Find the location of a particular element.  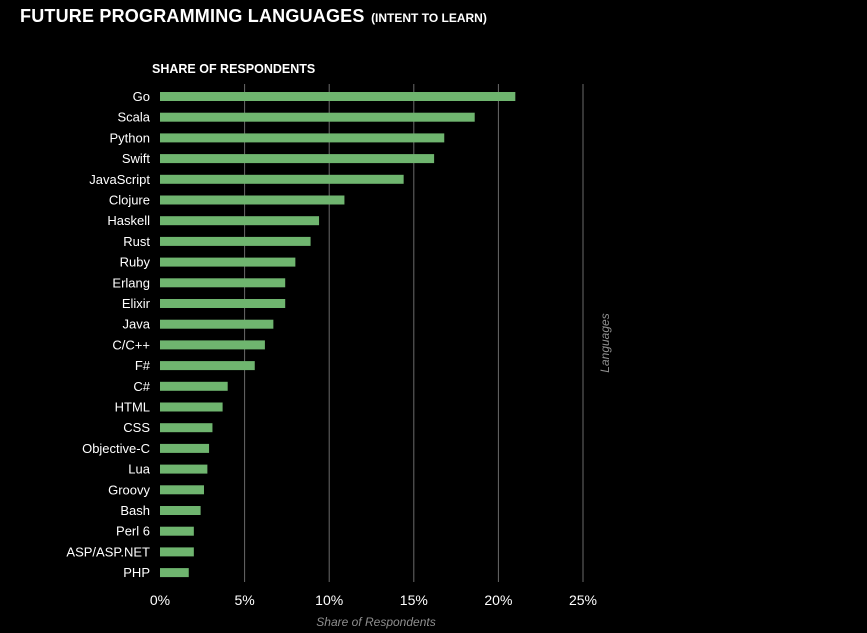

x-tick-label: 5% is located at coordinates (244, 600).